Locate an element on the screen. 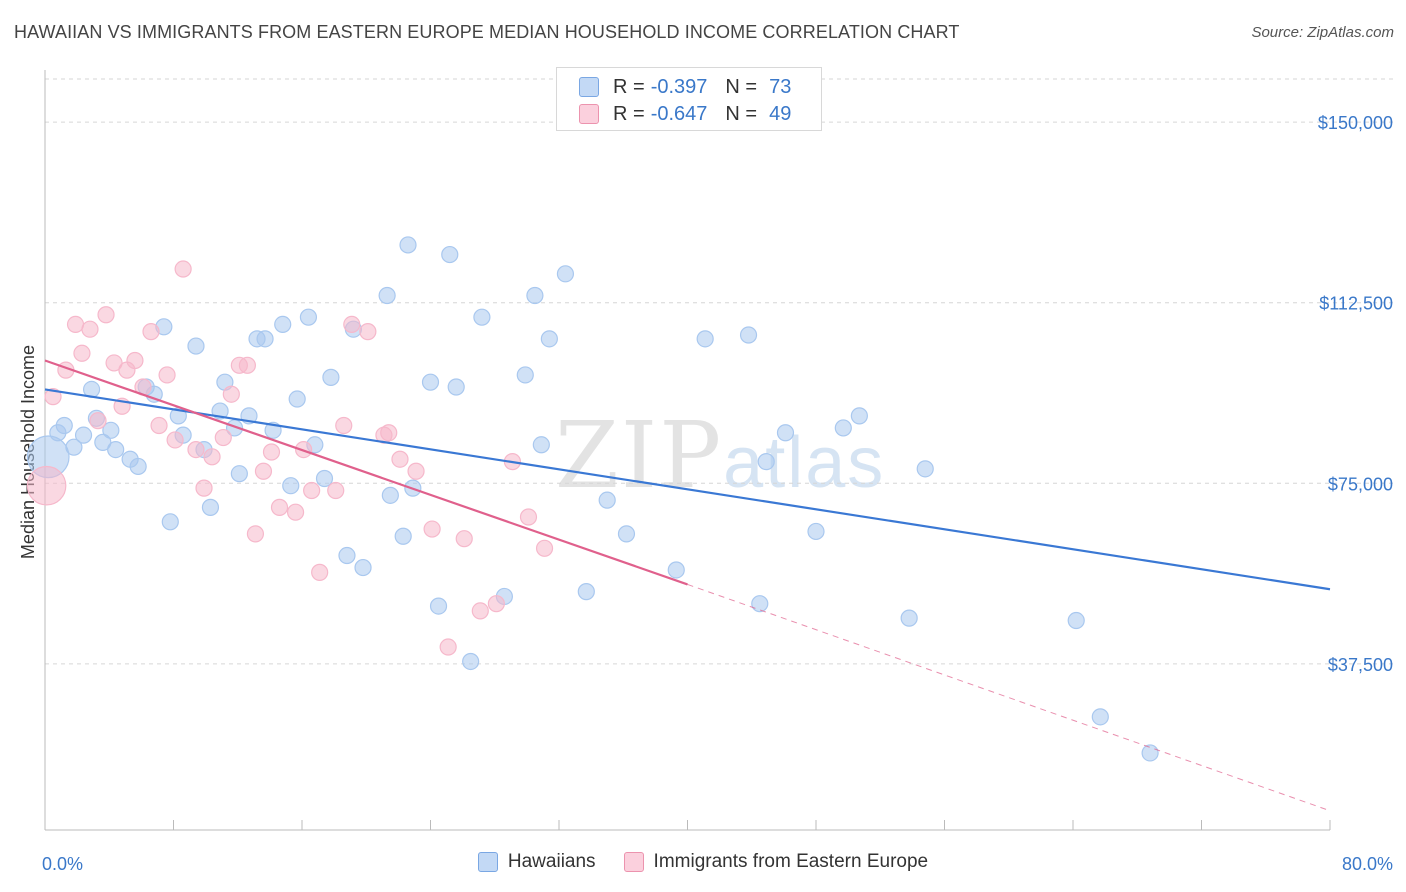  y-tick-label: $150,000 is located at coordinates (1355, 123).